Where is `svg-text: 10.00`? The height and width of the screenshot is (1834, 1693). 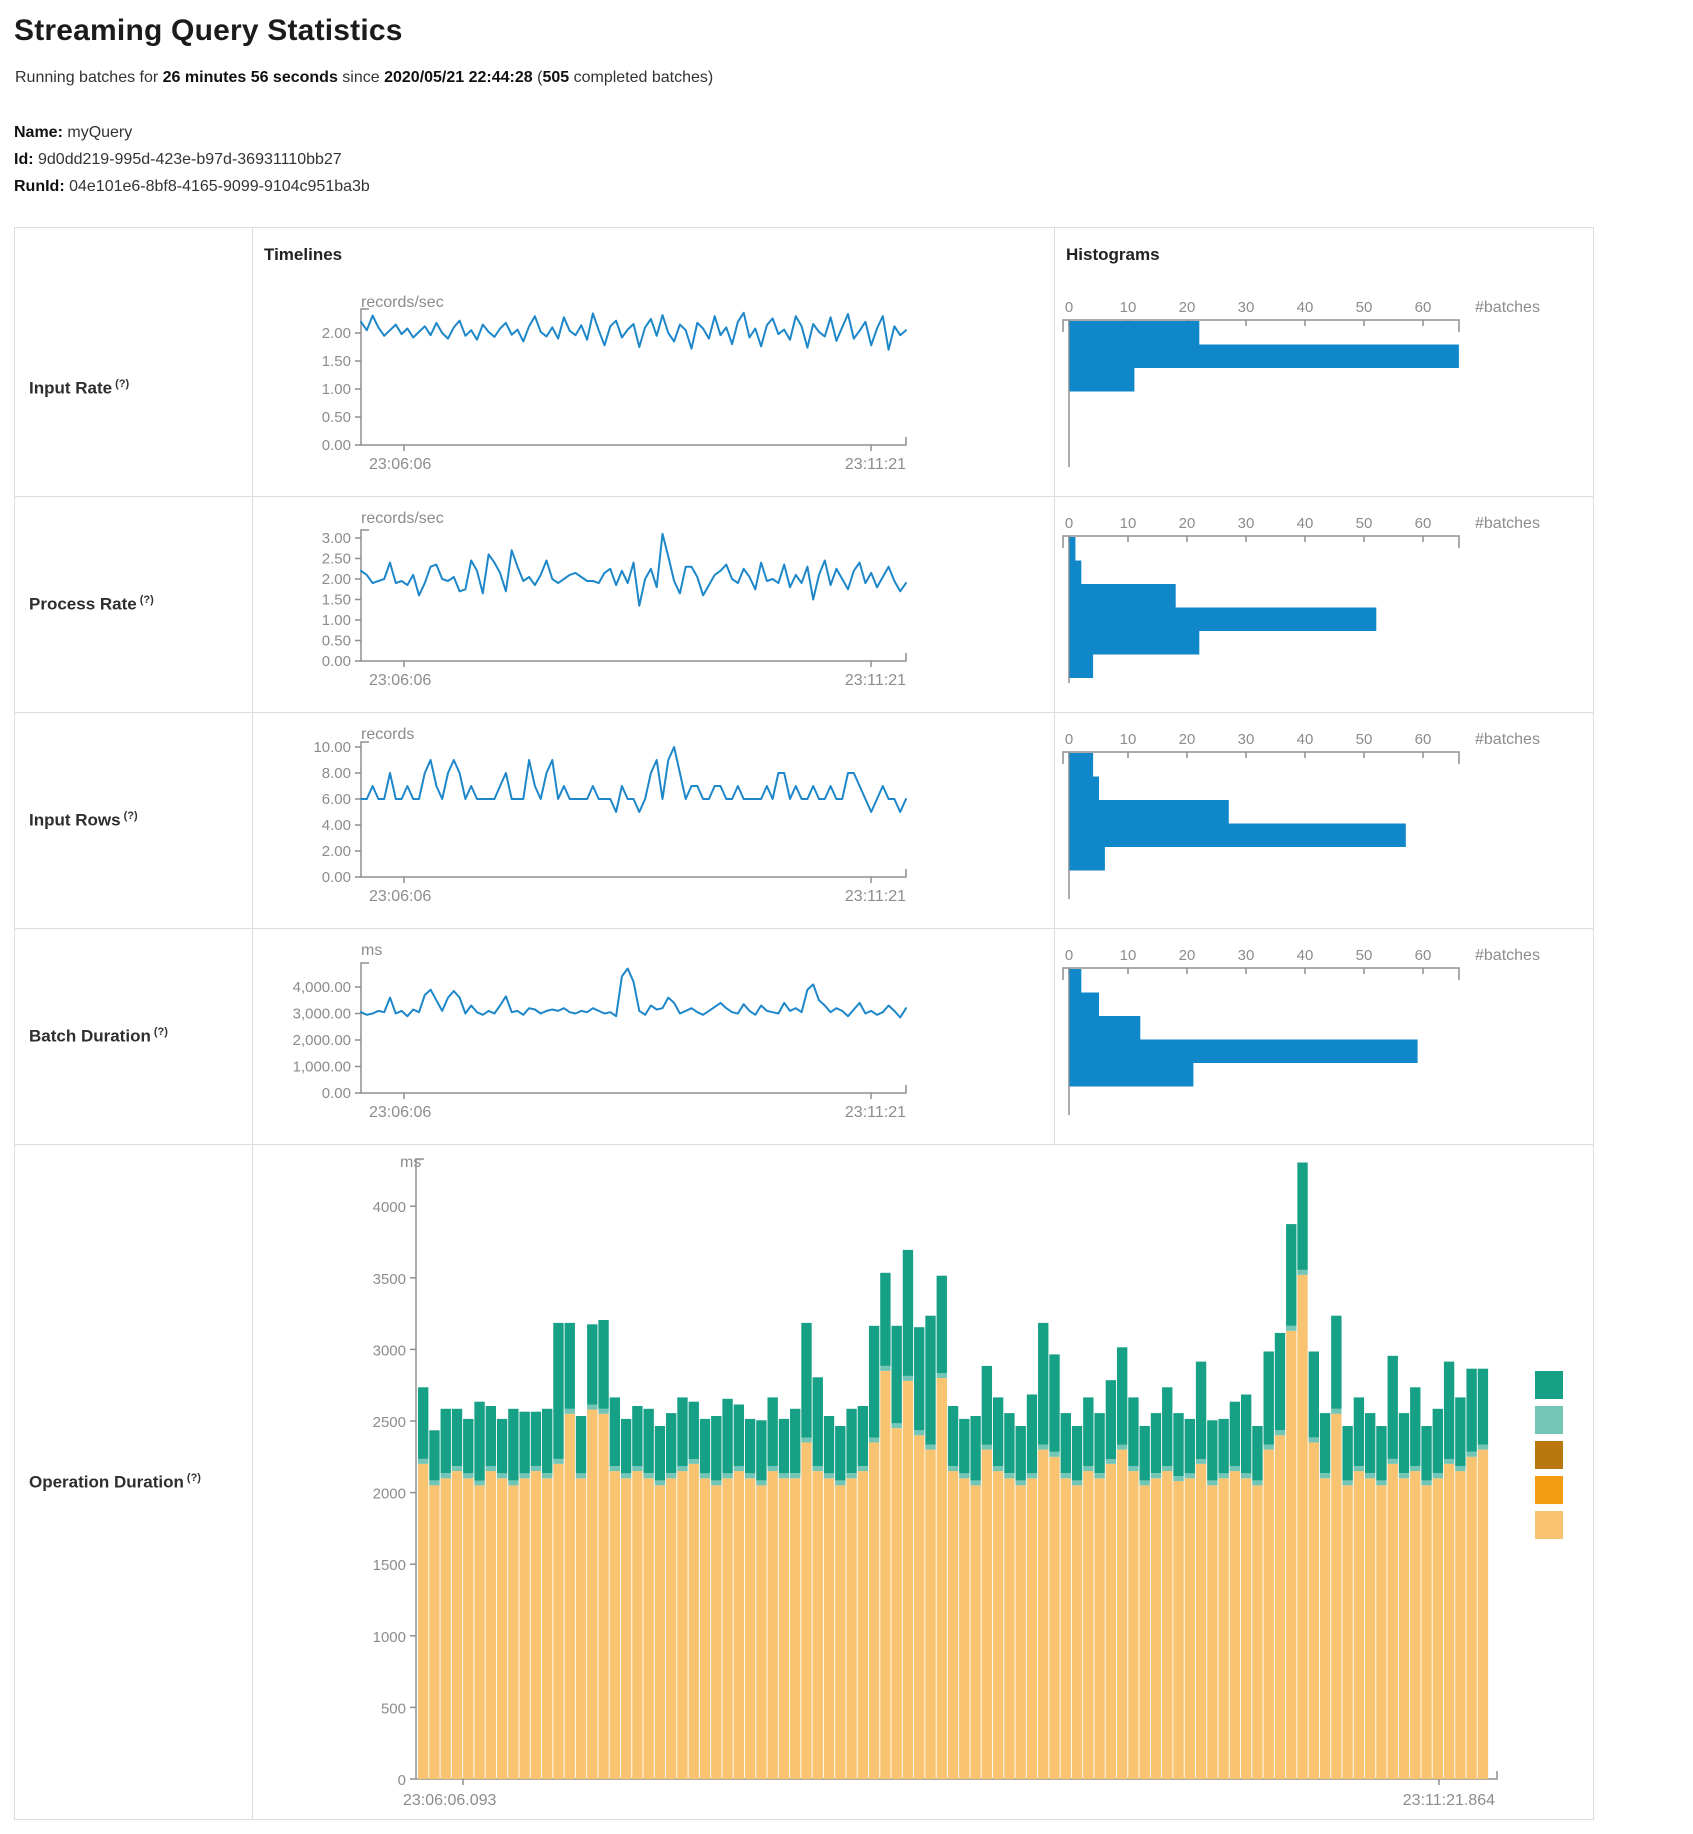
svg-text: 10.00 is located at coordinates (332, 747).